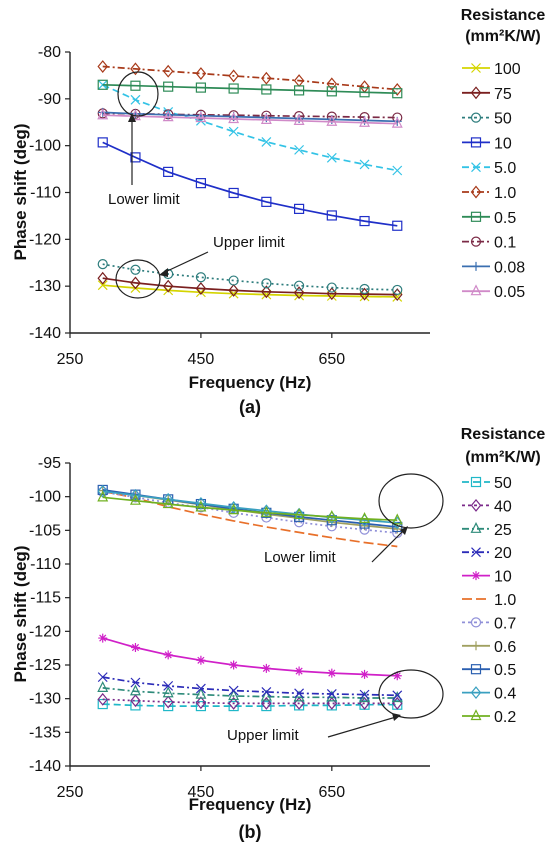  What do you see at coordinates (396, 717) in the screenshot?
I see `panel-b-upper-limit-arrowhead` at bounding box center [396, 717].